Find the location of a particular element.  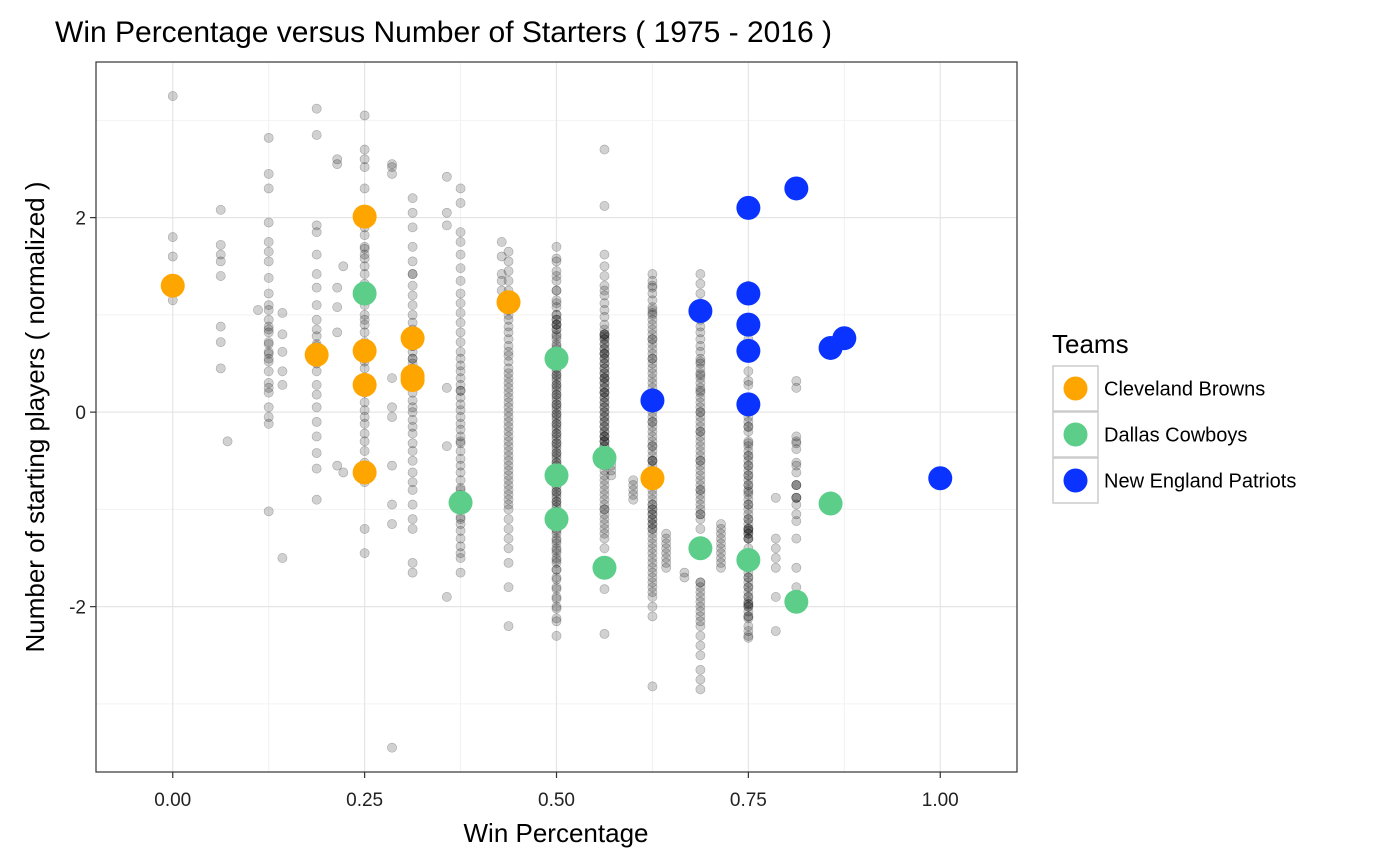

legend-label-new-england-patriots: New England Patriots is located at coordinates (1200, 482).